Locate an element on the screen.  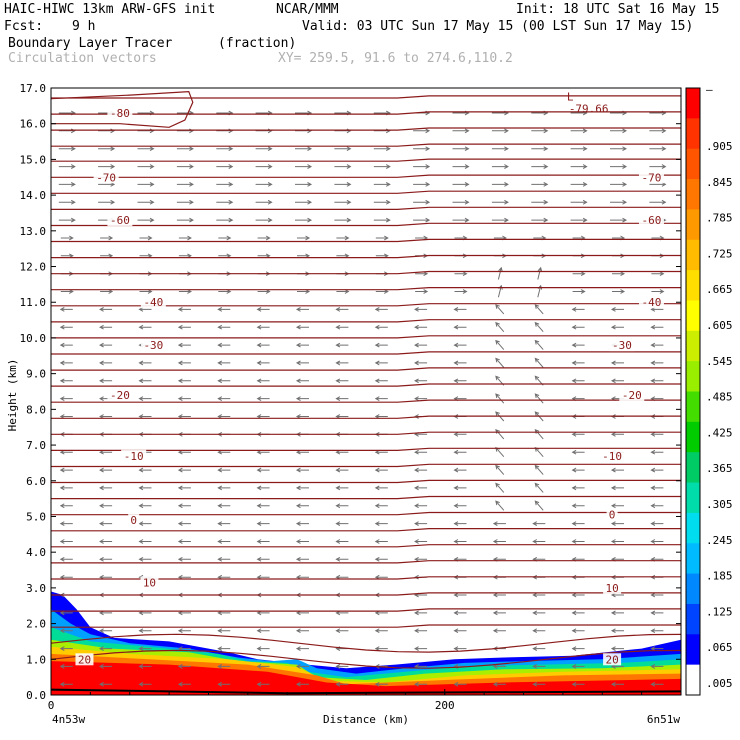
contour-label: -60 is located at coordinates (120, 220).